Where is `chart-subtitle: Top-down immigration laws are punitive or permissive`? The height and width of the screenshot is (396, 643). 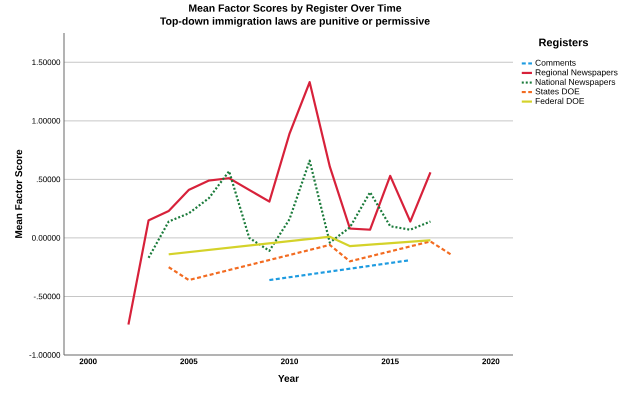
chart-subtitle: Top-down immigration laws are punitive or permissive is located at coordinates (295, 22).